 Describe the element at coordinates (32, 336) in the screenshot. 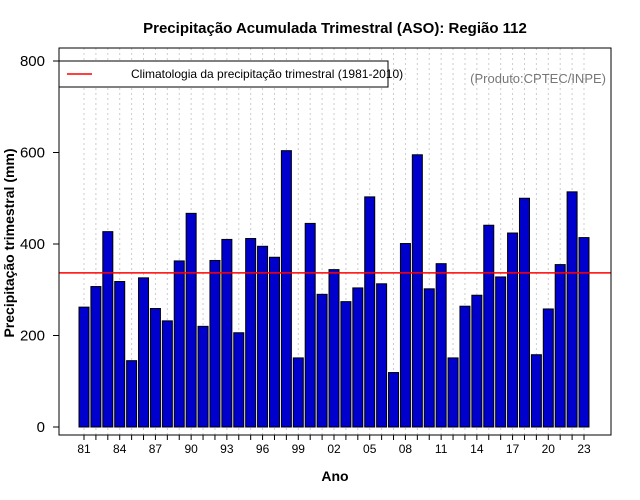

I see `y-tick-label: 200` at that location.